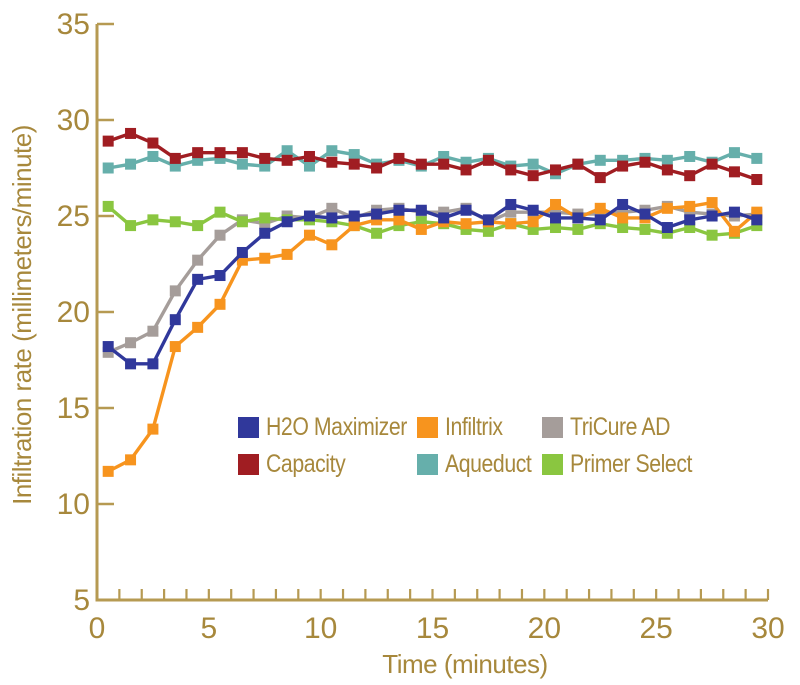 The image size is (800, 685). What do you see at coordinates (767, 628) in the screenshot?
I see `x-tick-label: 30` at bounding box center [767, 628].